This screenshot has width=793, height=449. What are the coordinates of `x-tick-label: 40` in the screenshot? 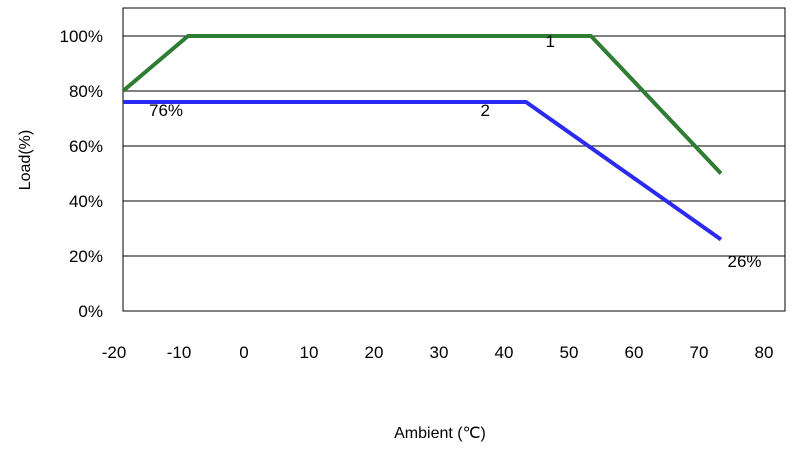 It's located at (504, 352).